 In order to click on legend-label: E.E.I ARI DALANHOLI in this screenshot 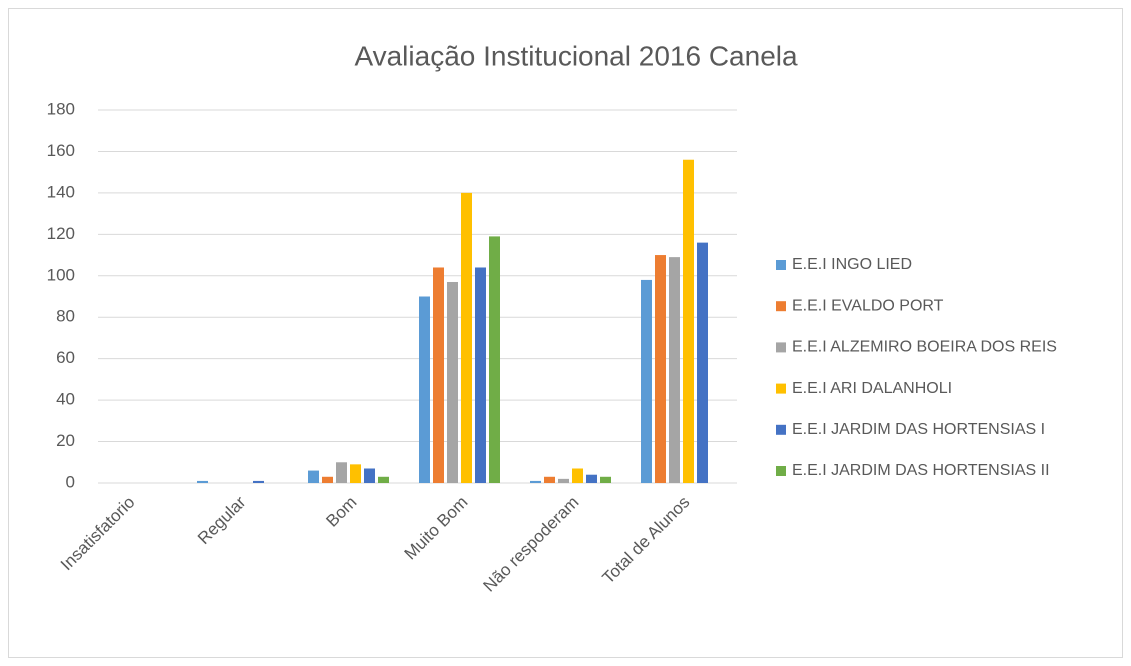, I will do `click(872, 388)`.